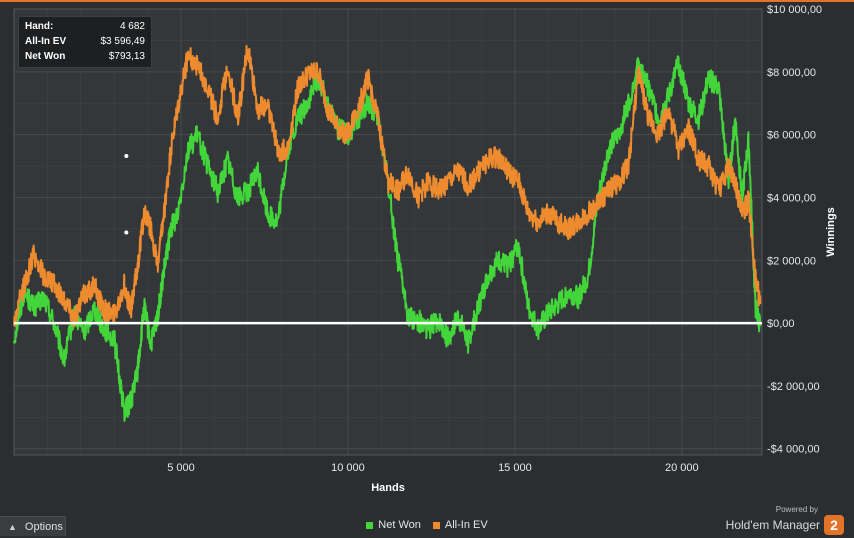  What do you see at coordinates (43, 526) in the screenshot?
I see `options-label: Options` at bounding box center [43, 526].